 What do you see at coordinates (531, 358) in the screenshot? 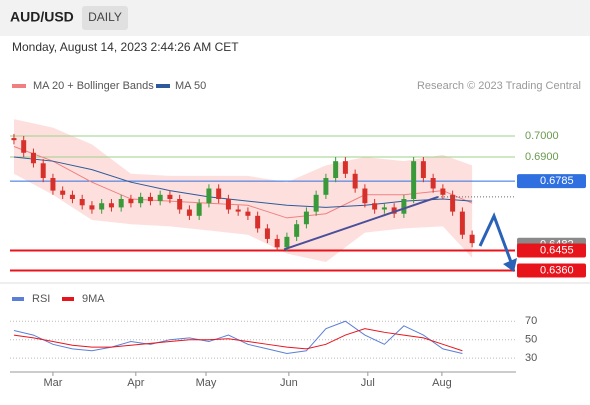
I see `y-tick-label: 30` at bounding box center [531, 358].